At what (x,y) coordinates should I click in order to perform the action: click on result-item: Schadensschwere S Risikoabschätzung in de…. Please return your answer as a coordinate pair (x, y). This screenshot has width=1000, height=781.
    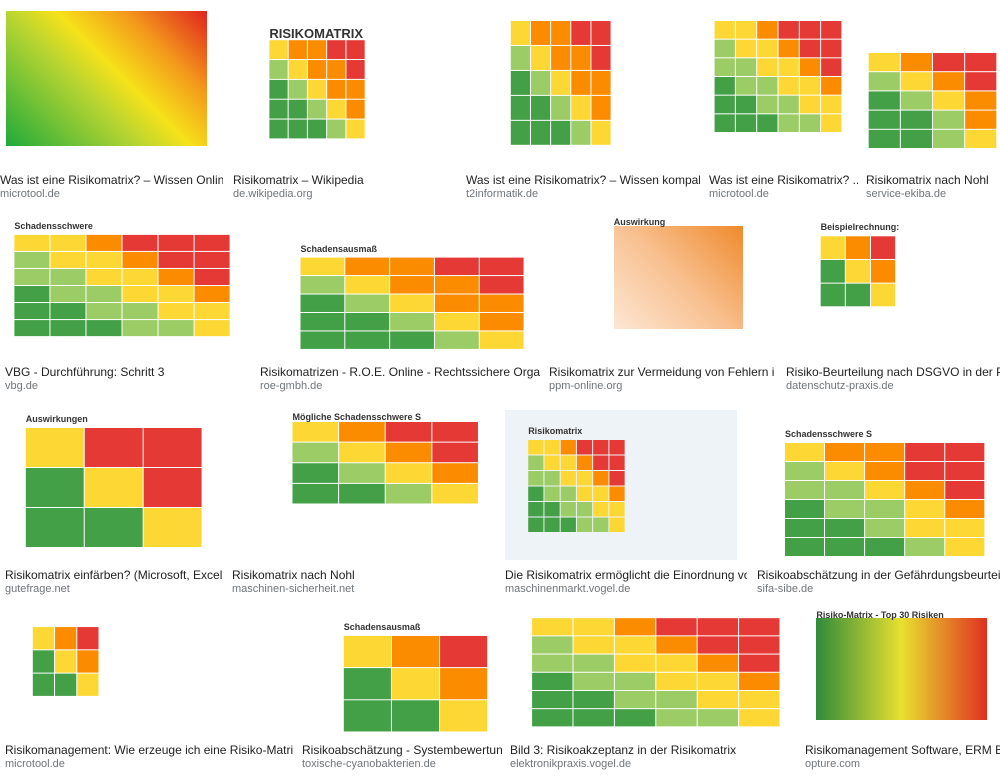
    Looking at the image, I should click on (878, 505).